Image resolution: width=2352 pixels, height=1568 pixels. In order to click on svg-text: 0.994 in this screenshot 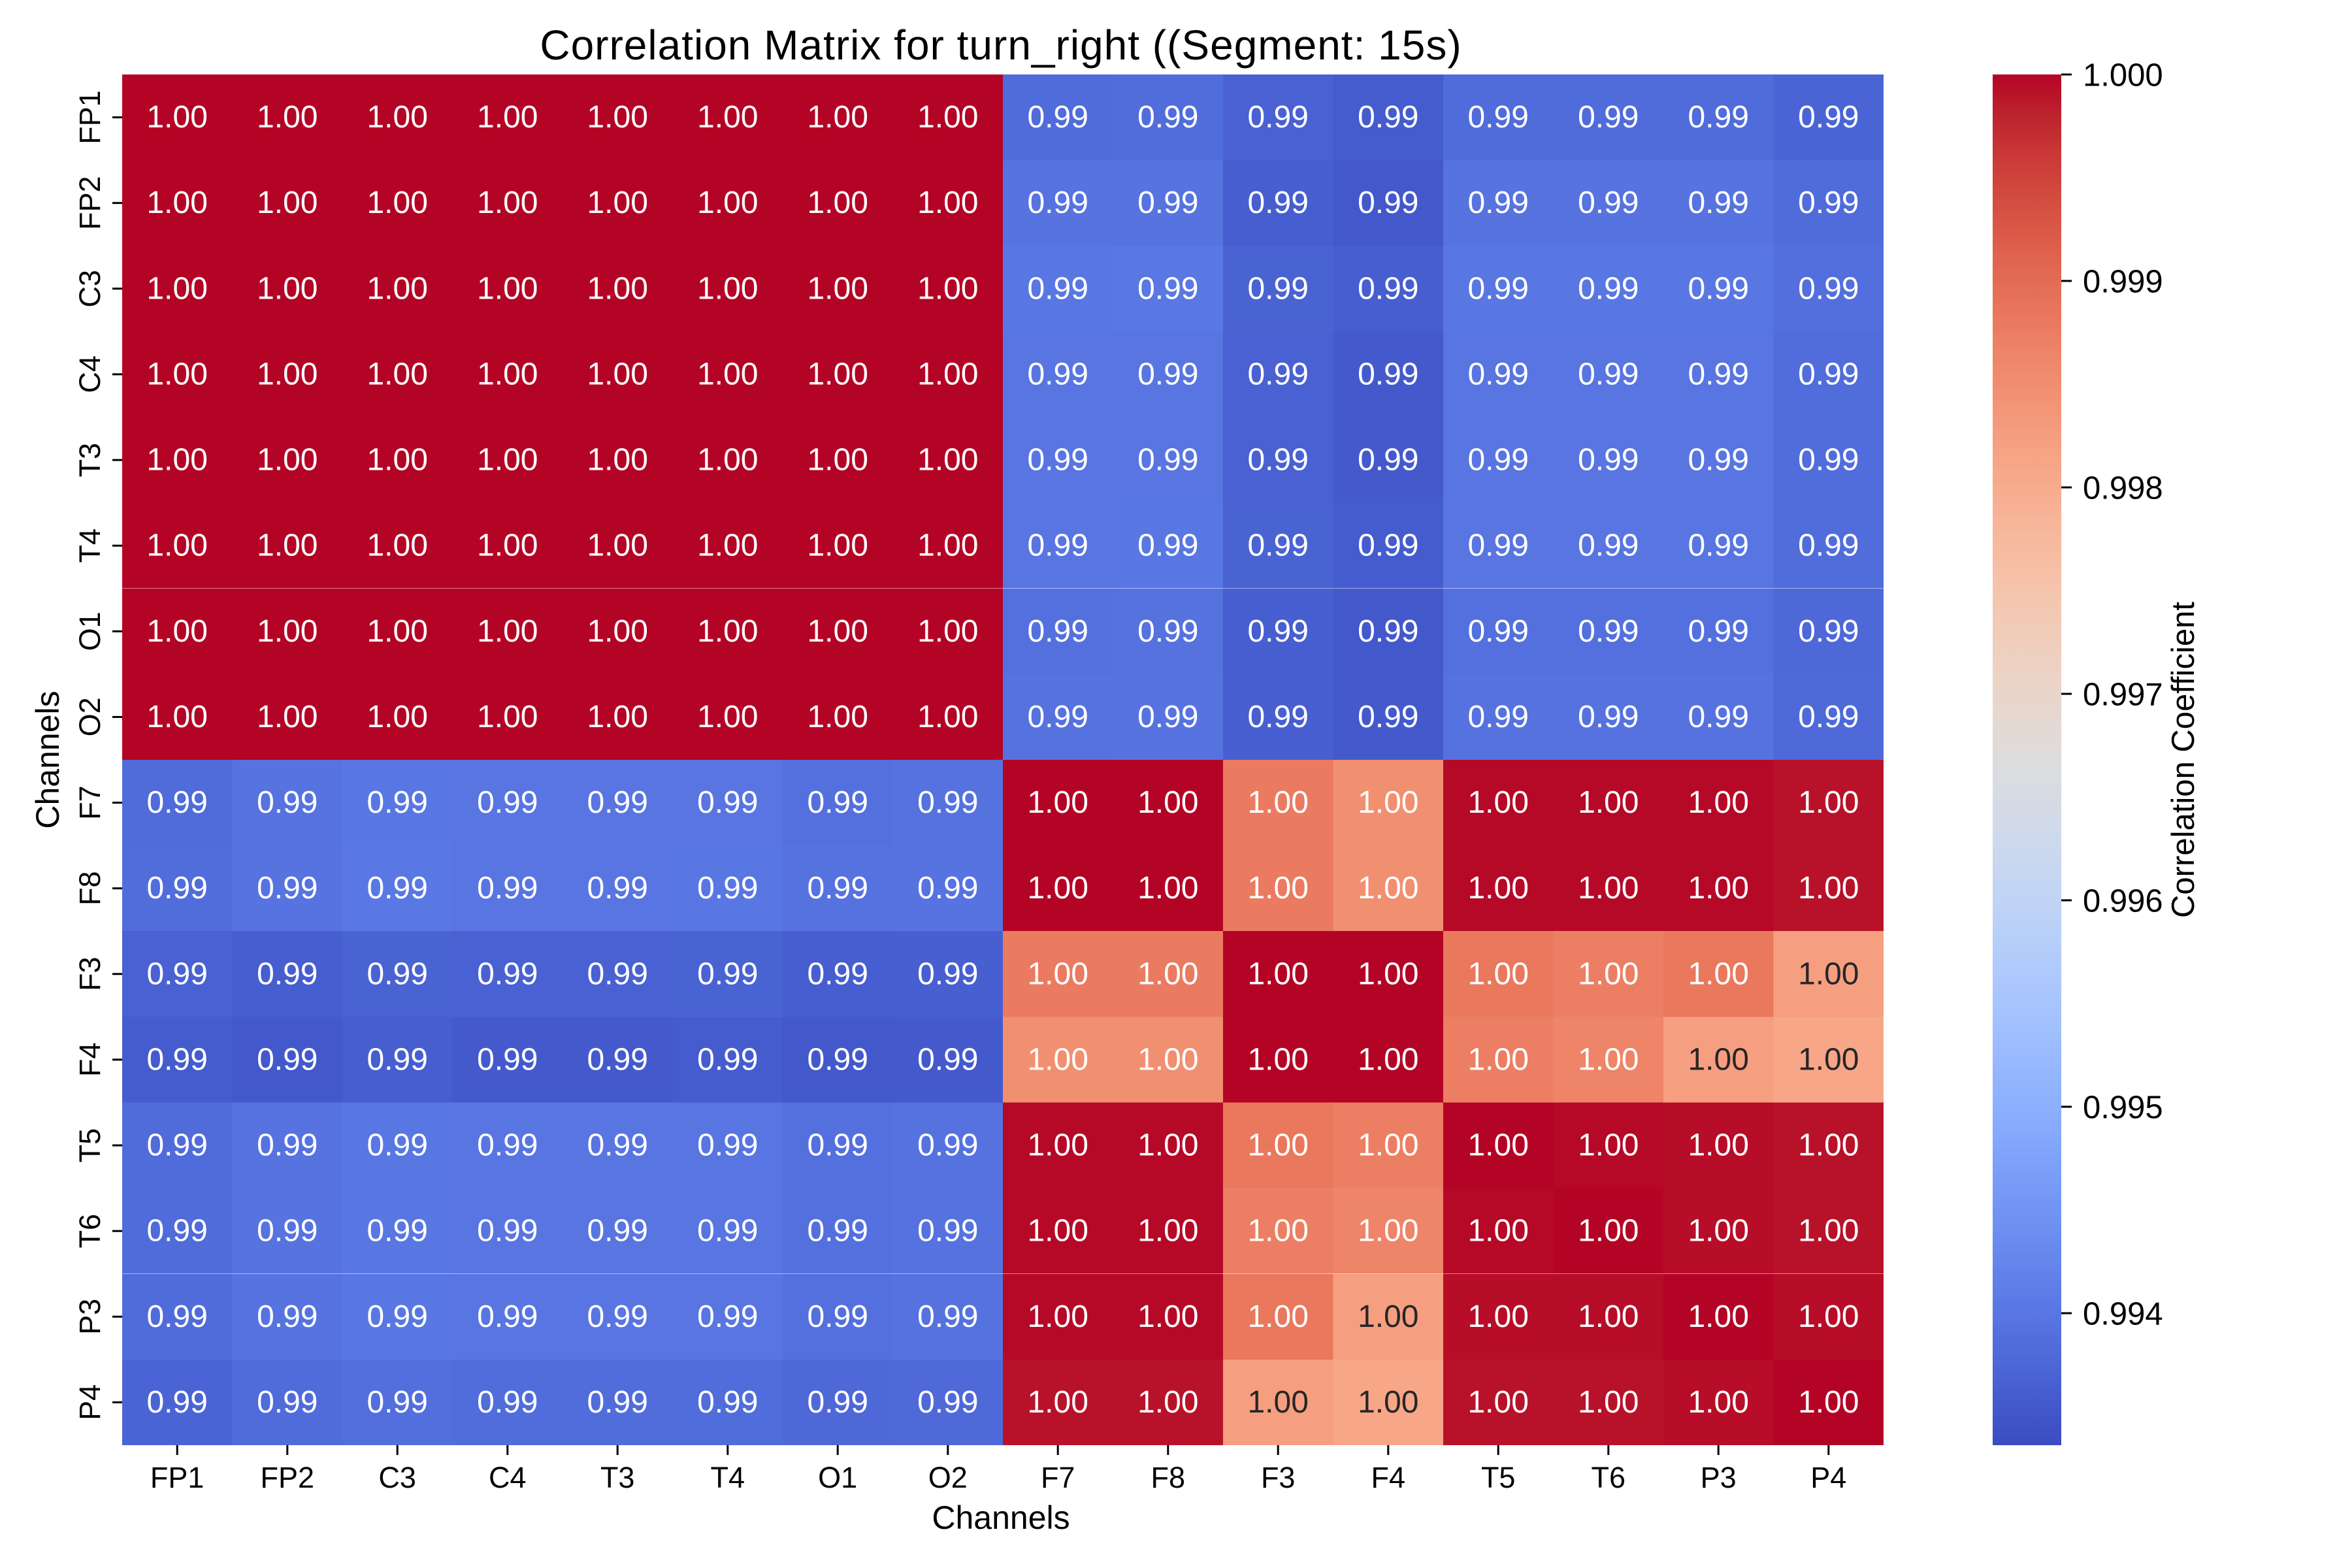, I will do `click(2123, 1314)`.